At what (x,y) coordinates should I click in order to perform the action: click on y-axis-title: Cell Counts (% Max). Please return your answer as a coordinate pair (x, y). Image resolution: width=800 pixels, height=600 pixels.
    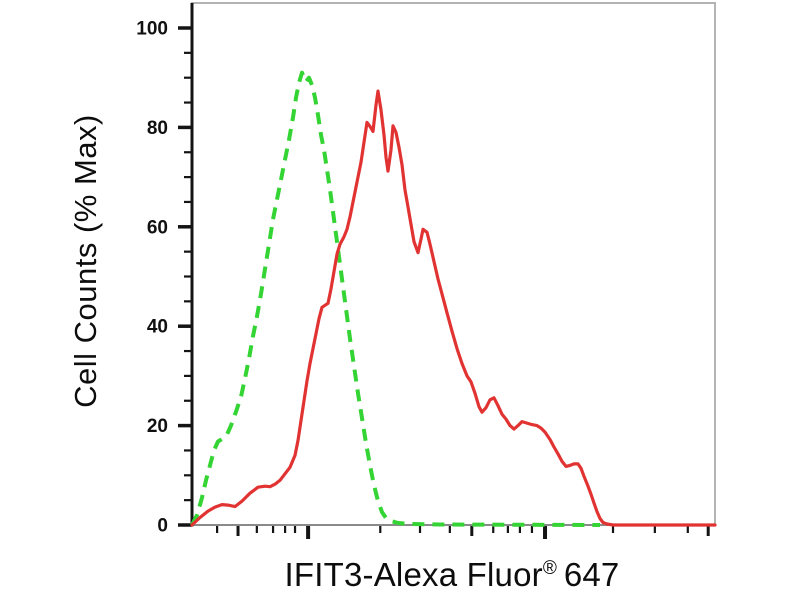
    Looking at the image, I should click on (86, 285).